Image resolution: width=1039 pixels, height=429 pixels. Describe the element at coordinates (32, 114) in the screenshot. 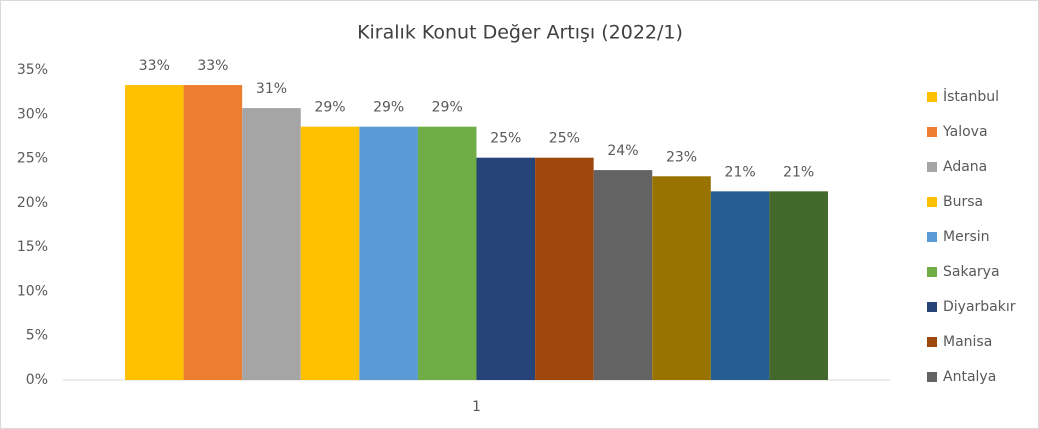

I see `y-tick-label: 30%` at that location.